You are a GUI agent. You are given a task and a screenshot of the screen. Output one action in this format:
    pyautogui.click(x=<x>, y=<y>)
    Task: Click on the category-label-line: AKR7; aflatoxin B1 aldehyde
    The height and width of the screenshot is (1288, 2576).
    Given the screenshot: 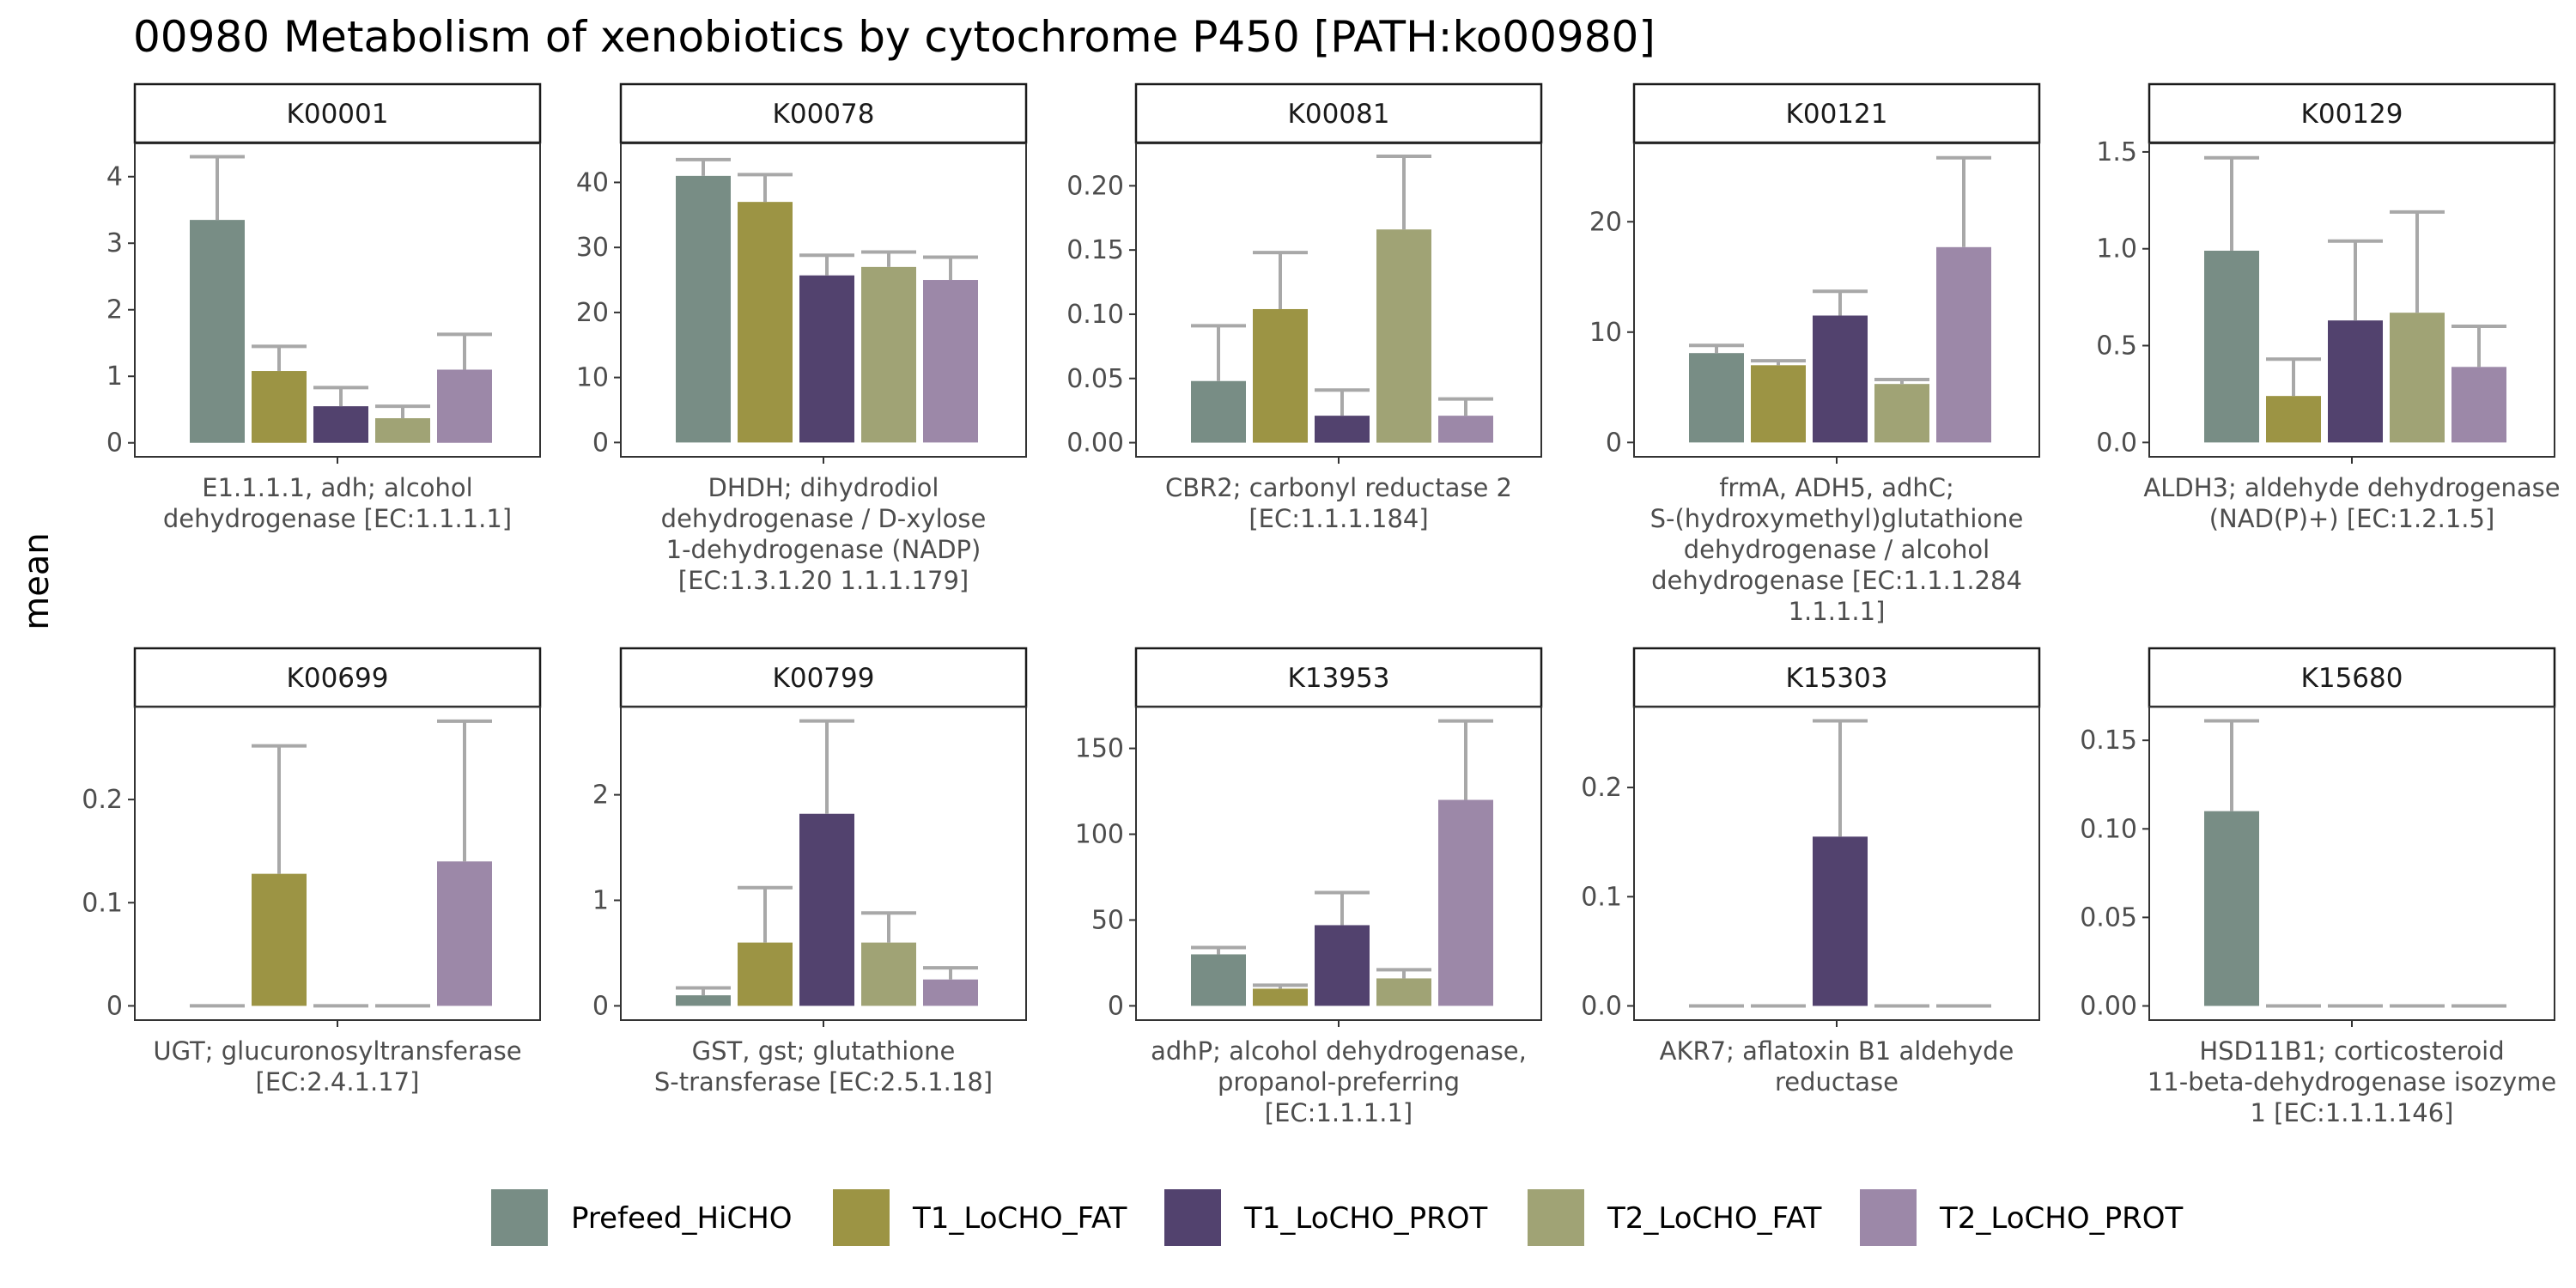 What is the action you would take?
    pyautogui.click(x=1837, y=1051)
    